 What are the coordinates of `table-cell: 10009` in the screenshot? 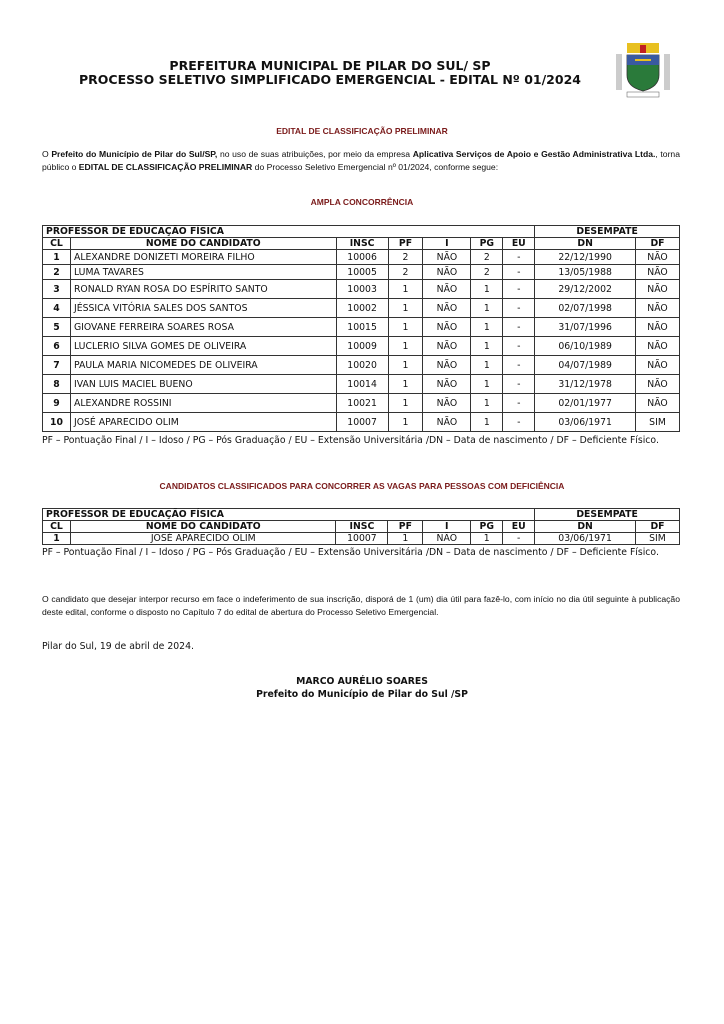 It's located at (362, 346).